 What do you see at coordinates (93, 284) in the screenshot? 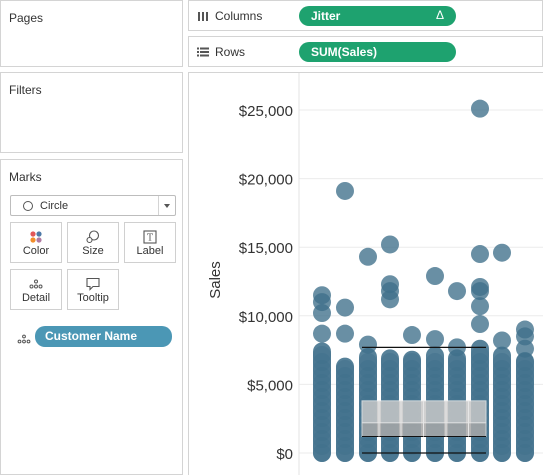
I see `tooltip-icon` at bounding box center [93, 284].